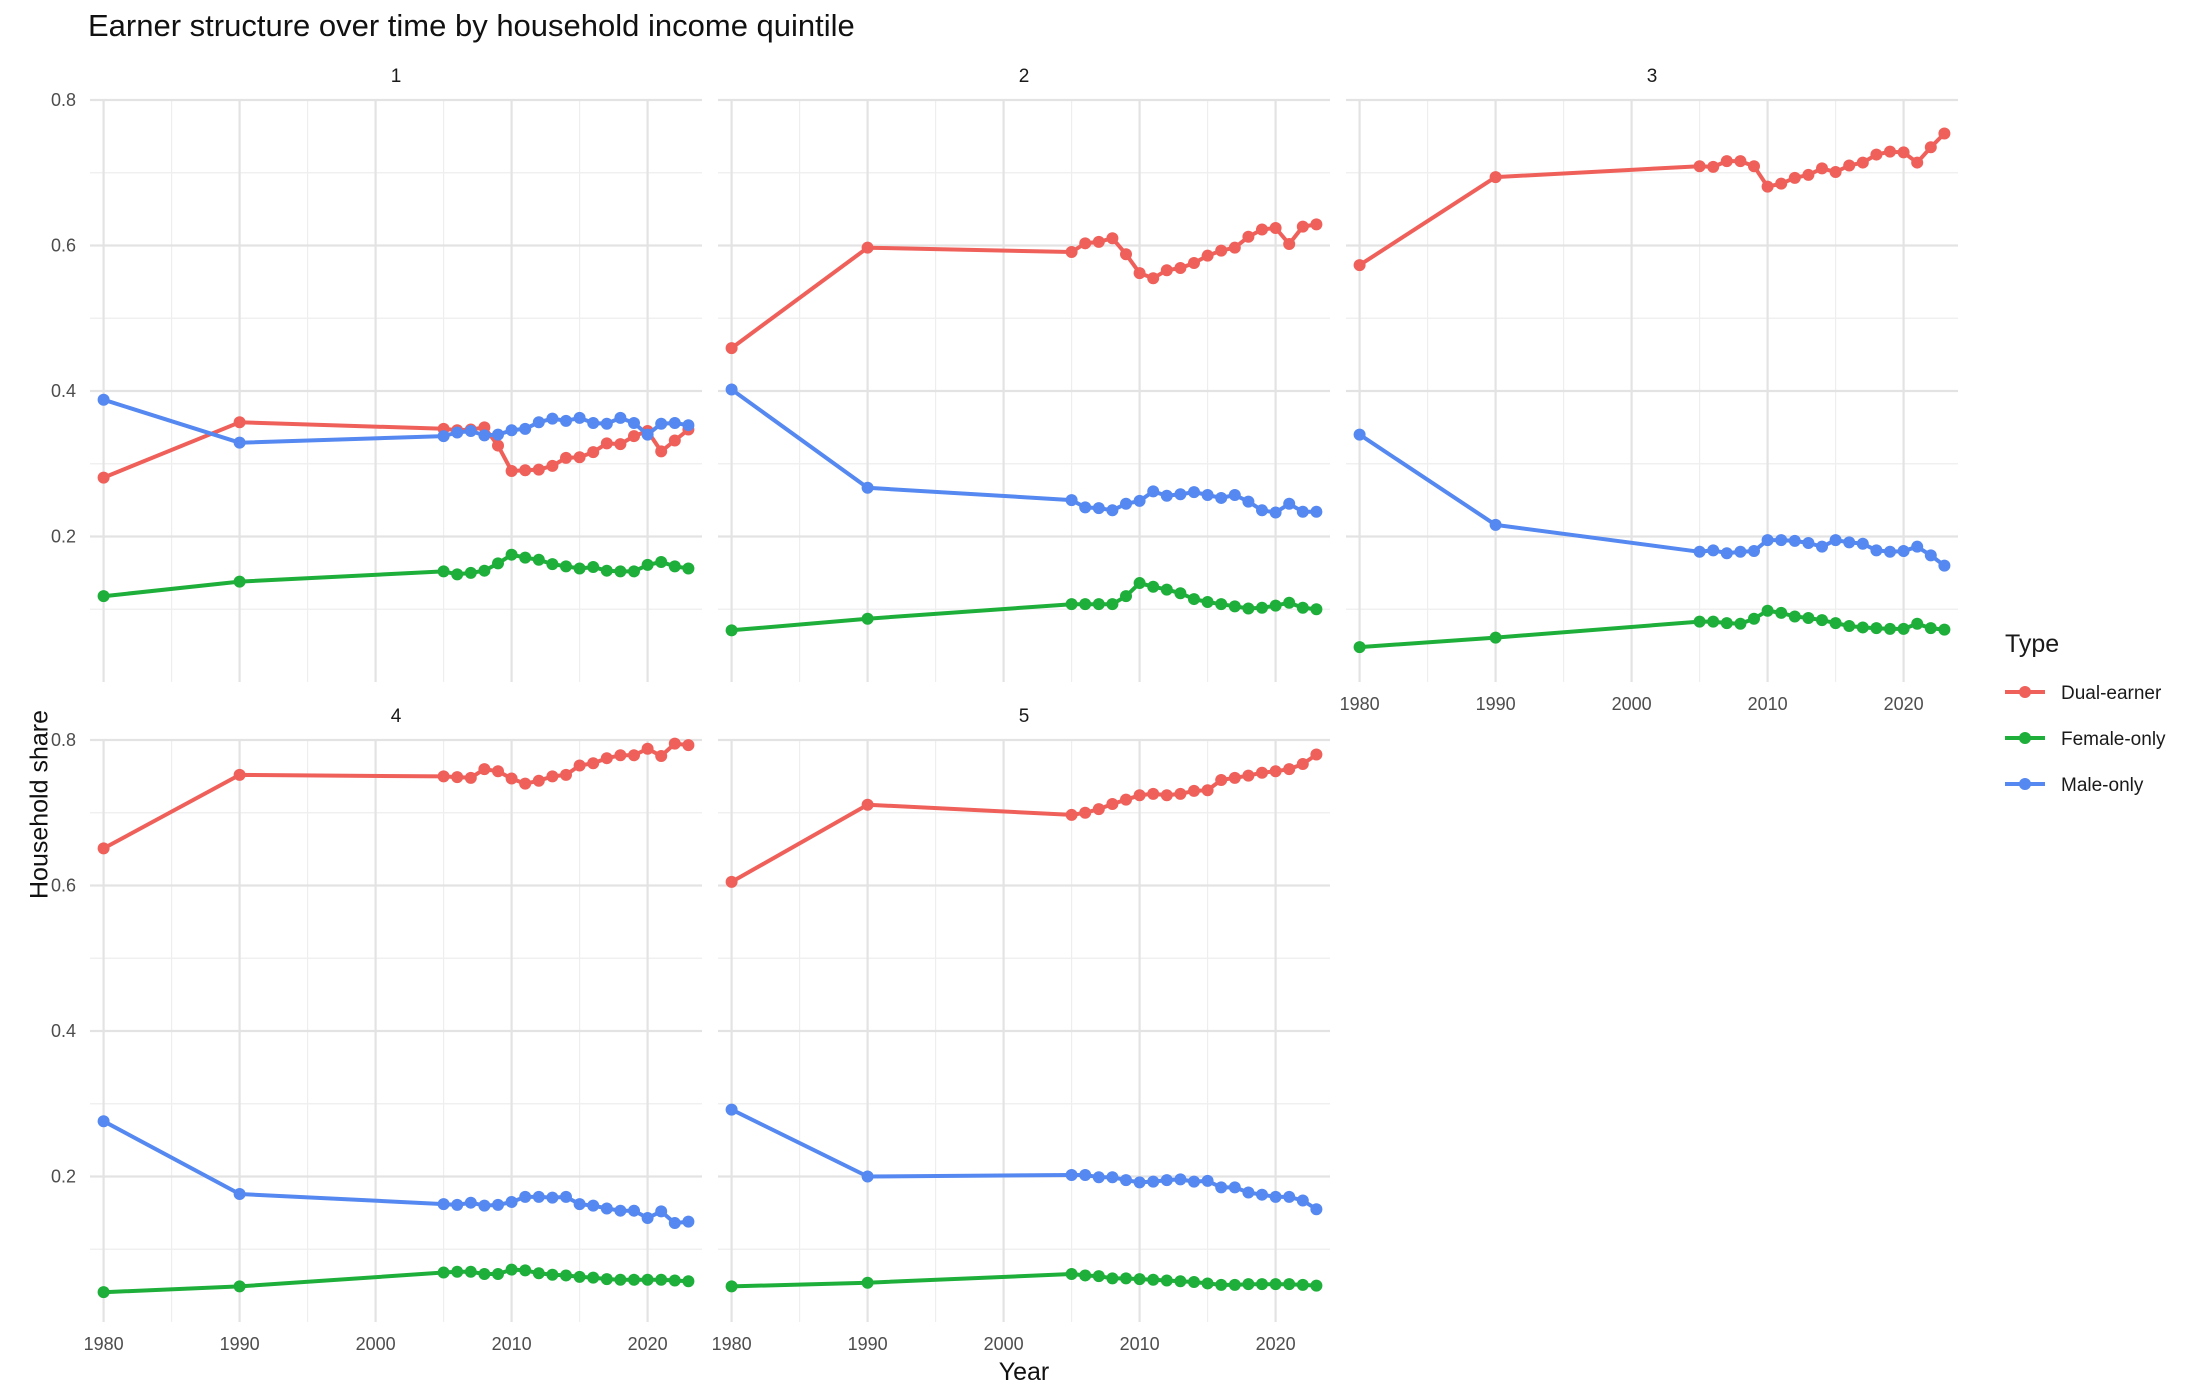 This screenshot has width=2200, height=1400. I want to click on panel-5: 5 1980 1990 2000 2010 2020, so click(1021, 1030).